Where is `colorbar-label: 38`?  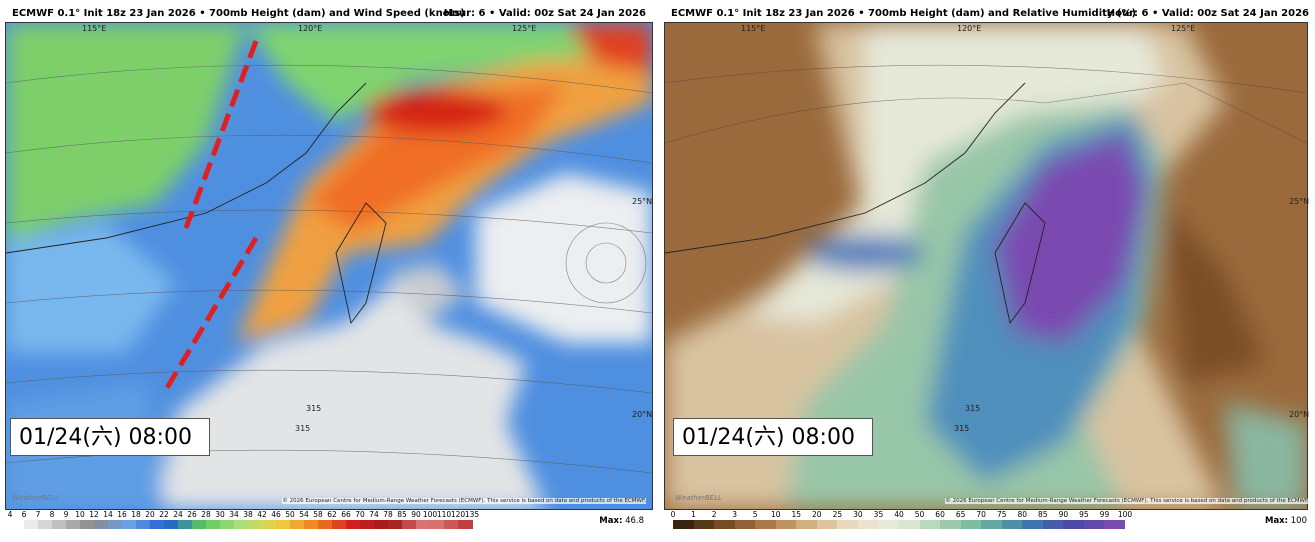 colorbar-label: 38 is located at coordinates (248, 514).